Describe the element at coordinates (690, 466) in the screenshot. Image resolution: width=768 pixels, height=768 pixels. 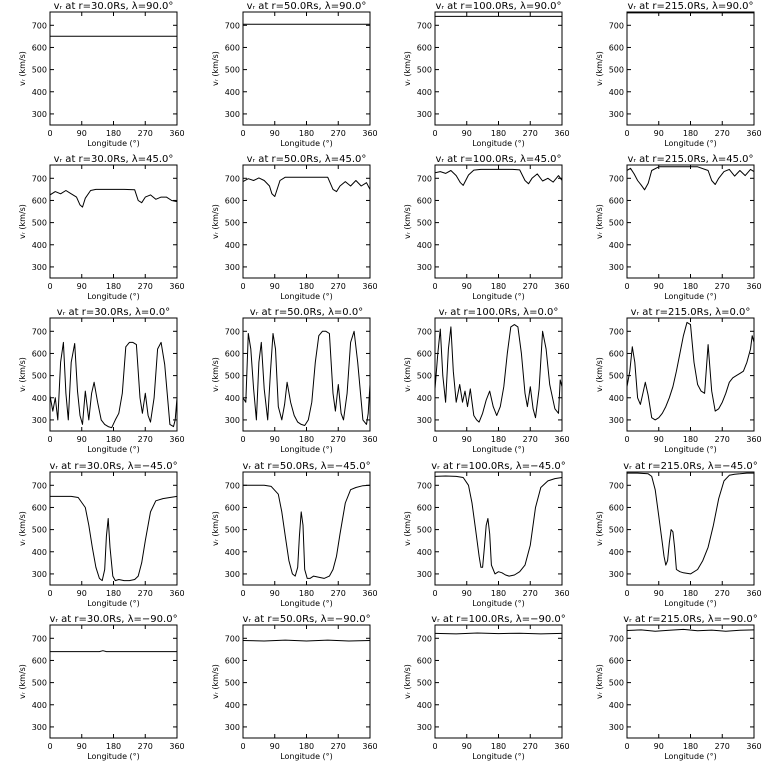
I see `plot-title: vᵣ at r=215.0Rs, λ=−45.0°` at that location.